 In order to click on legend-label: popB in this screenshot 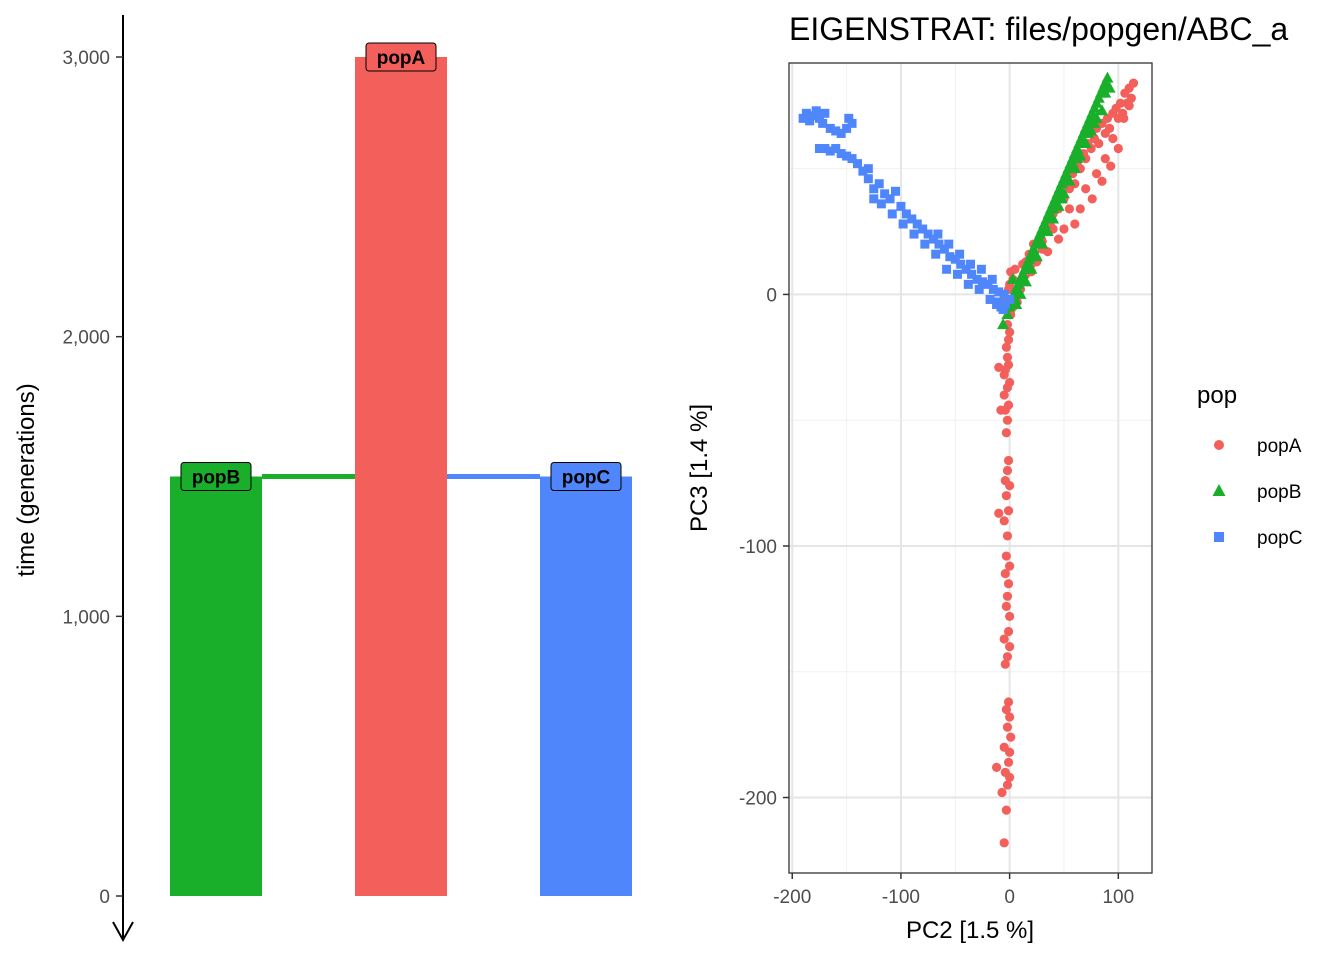, I will do `click(1279, 492)`.